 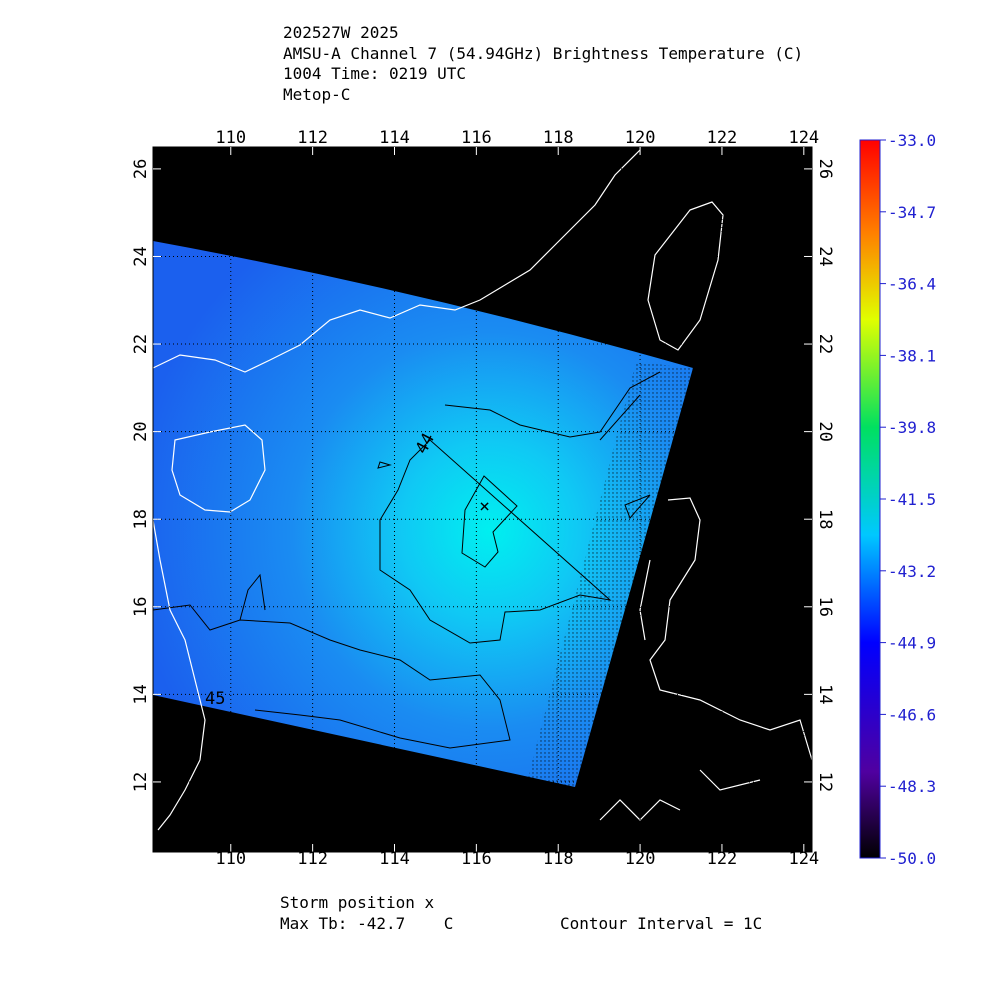 What do you see at coordinates (870, 499) in the screenshot?
I see `colorbar` at bounding box center [870, 499].